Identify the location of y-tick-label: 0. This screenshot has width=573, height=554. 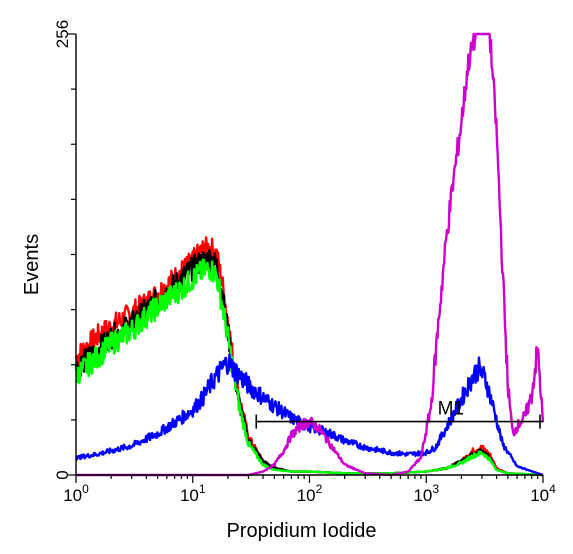
(62, 474).